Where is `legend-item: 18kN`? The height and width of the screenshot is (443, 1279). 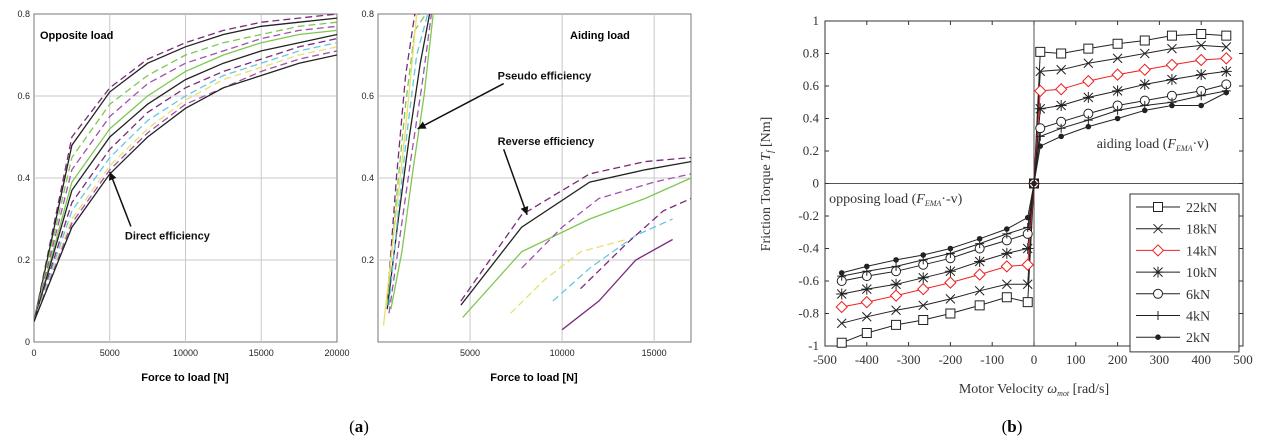
legend-item: 18kN is located at coordinates (1176, 230).